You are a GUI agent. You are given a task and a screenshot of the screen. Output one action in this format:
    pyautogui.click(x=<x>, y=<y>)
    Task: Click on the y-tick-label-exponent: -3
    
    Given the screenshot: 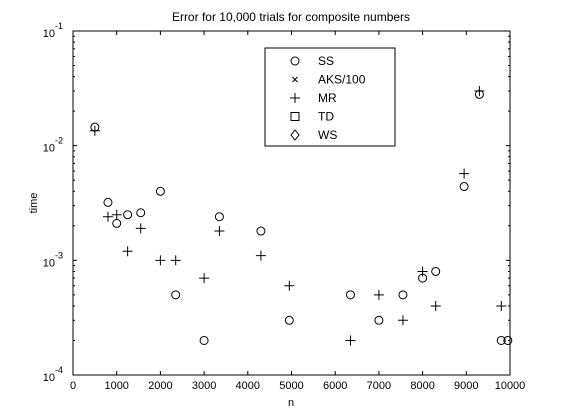 What is the action you would take?
    pyautogui.click(x=59, y=255)
    